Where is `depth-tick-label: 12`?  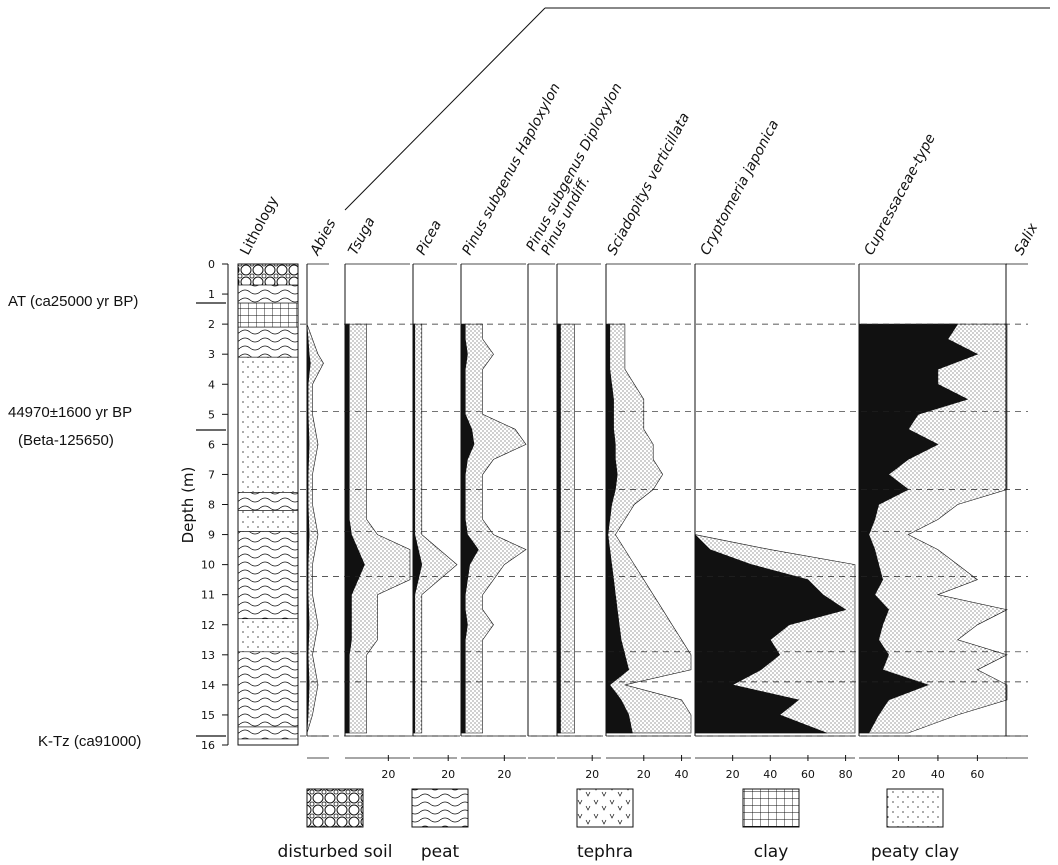 depth-tick-label: 12 is located at coordinates (208, 625).